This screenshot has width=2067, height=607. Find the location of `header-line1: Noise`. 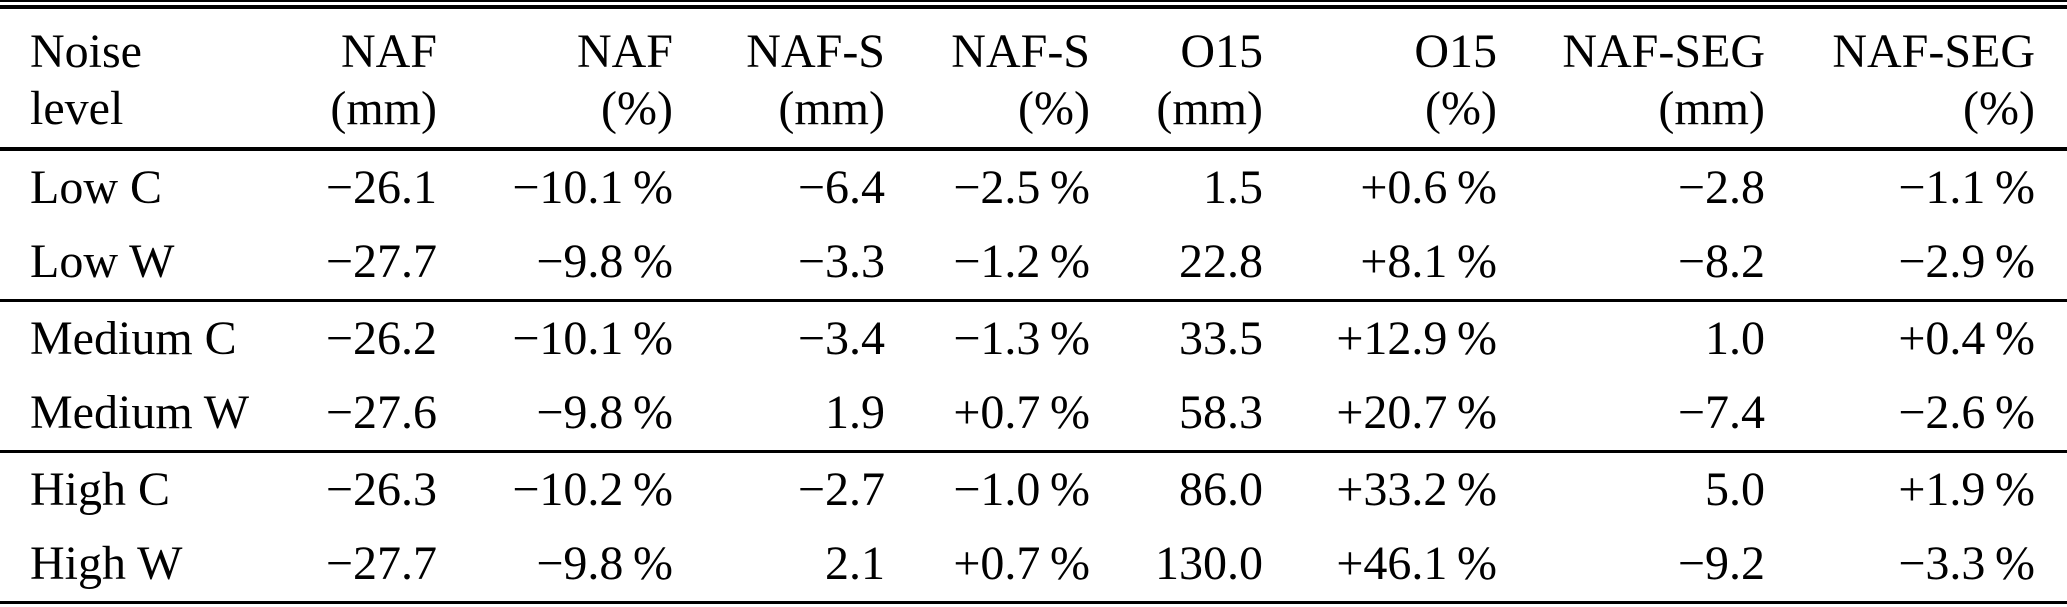

header-line1: Noise is located at coordinates (86, 51).